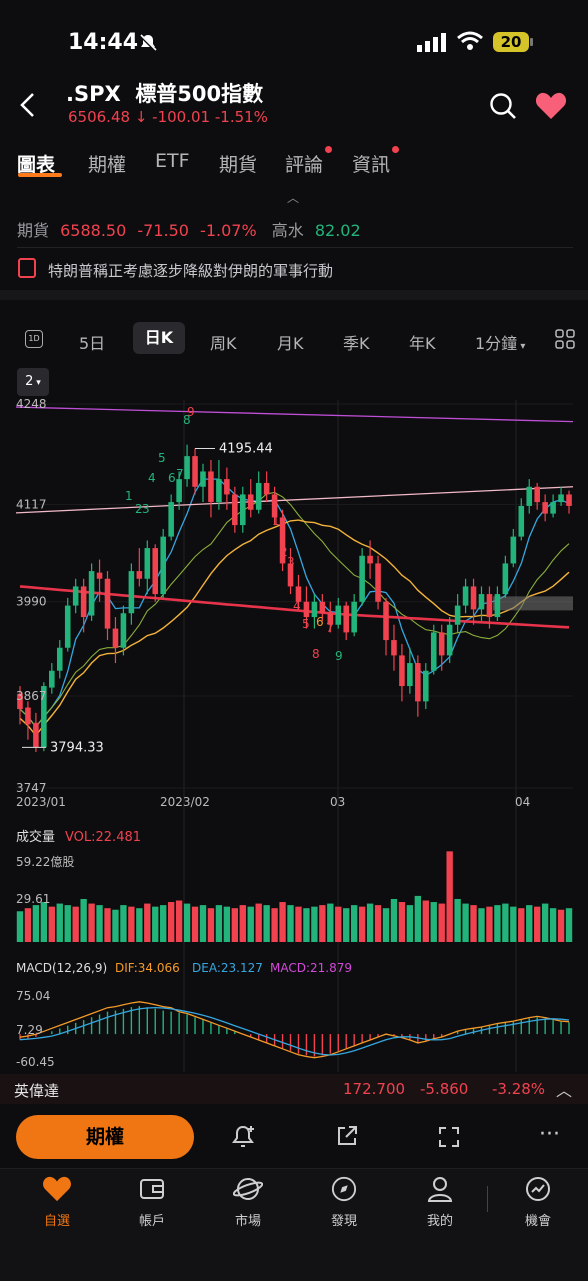 This screenshot has width=588, height=1281. I want to click on news-headline: 特朗普稱正考慮逐步降級對伊朗的軍事行動, so click(191, 271).